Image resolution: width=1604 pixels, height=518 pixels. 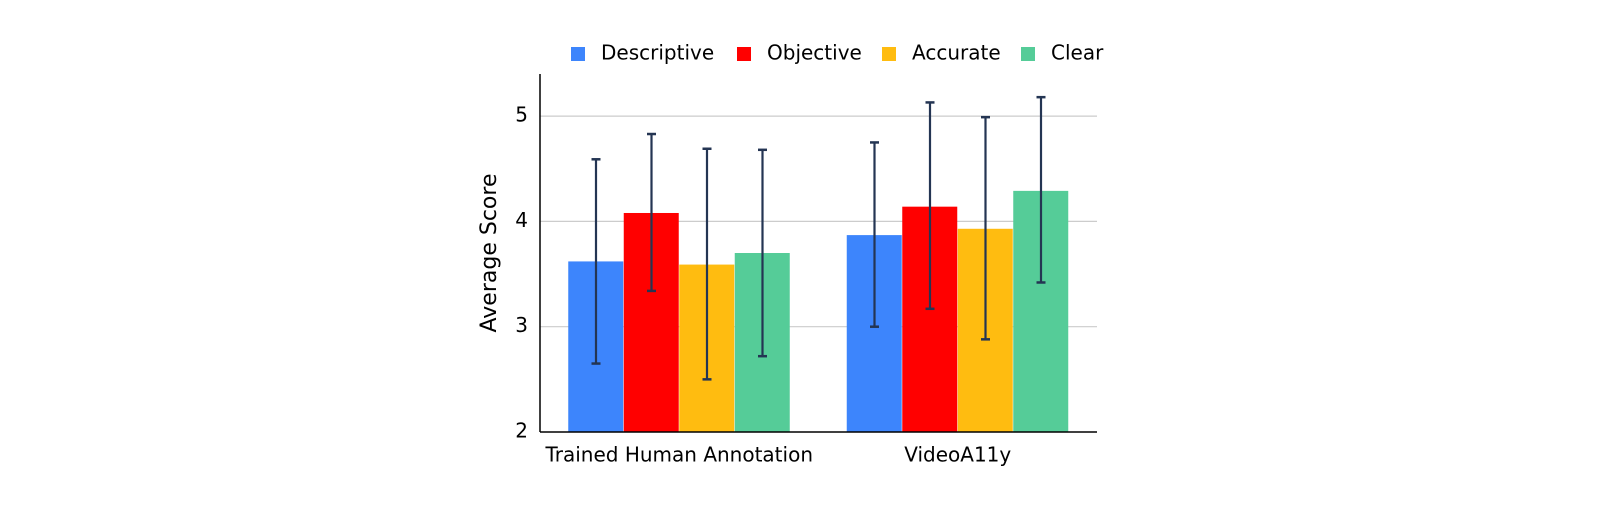 What do you see at coordinates (818, 311) in the screenshot?
I see `bars` at bounding box center [818, 311].